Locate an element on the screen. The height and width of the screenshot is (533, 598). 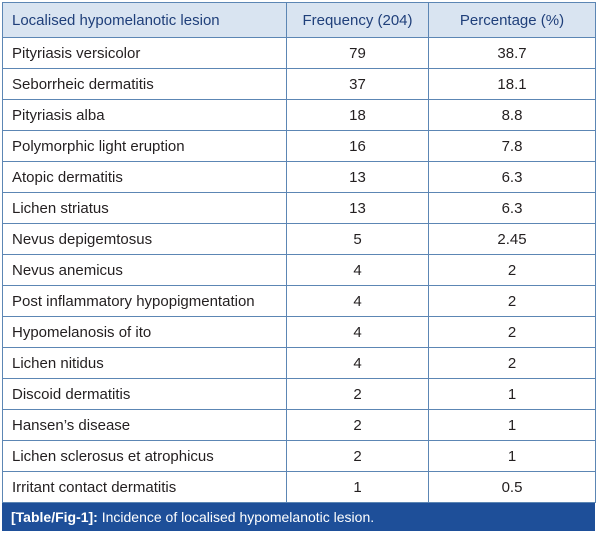
cell-lesion: Discoid dermatitis is located at coordinates (144, 394).